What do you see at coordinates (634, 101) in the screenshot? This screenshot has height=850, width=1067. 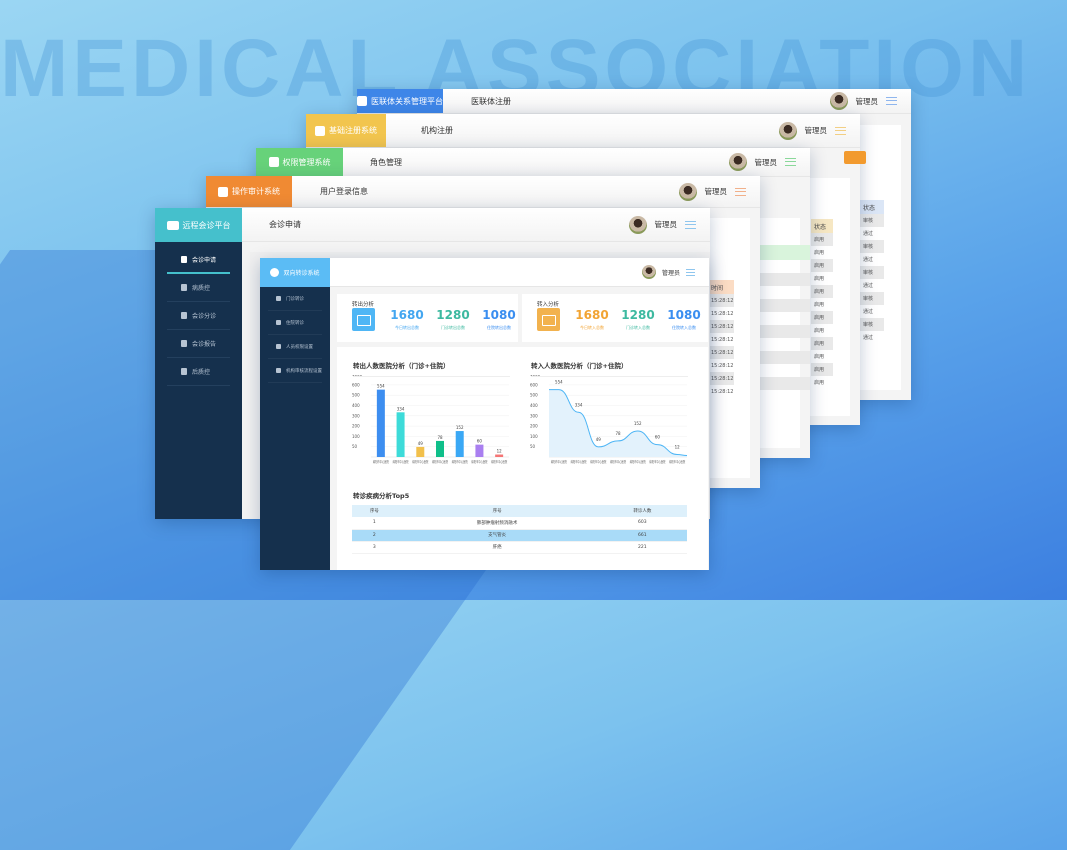 I see `window-header: 医联体关系管理平台 医联体注册 管理员` at bounding box center [634, 101].